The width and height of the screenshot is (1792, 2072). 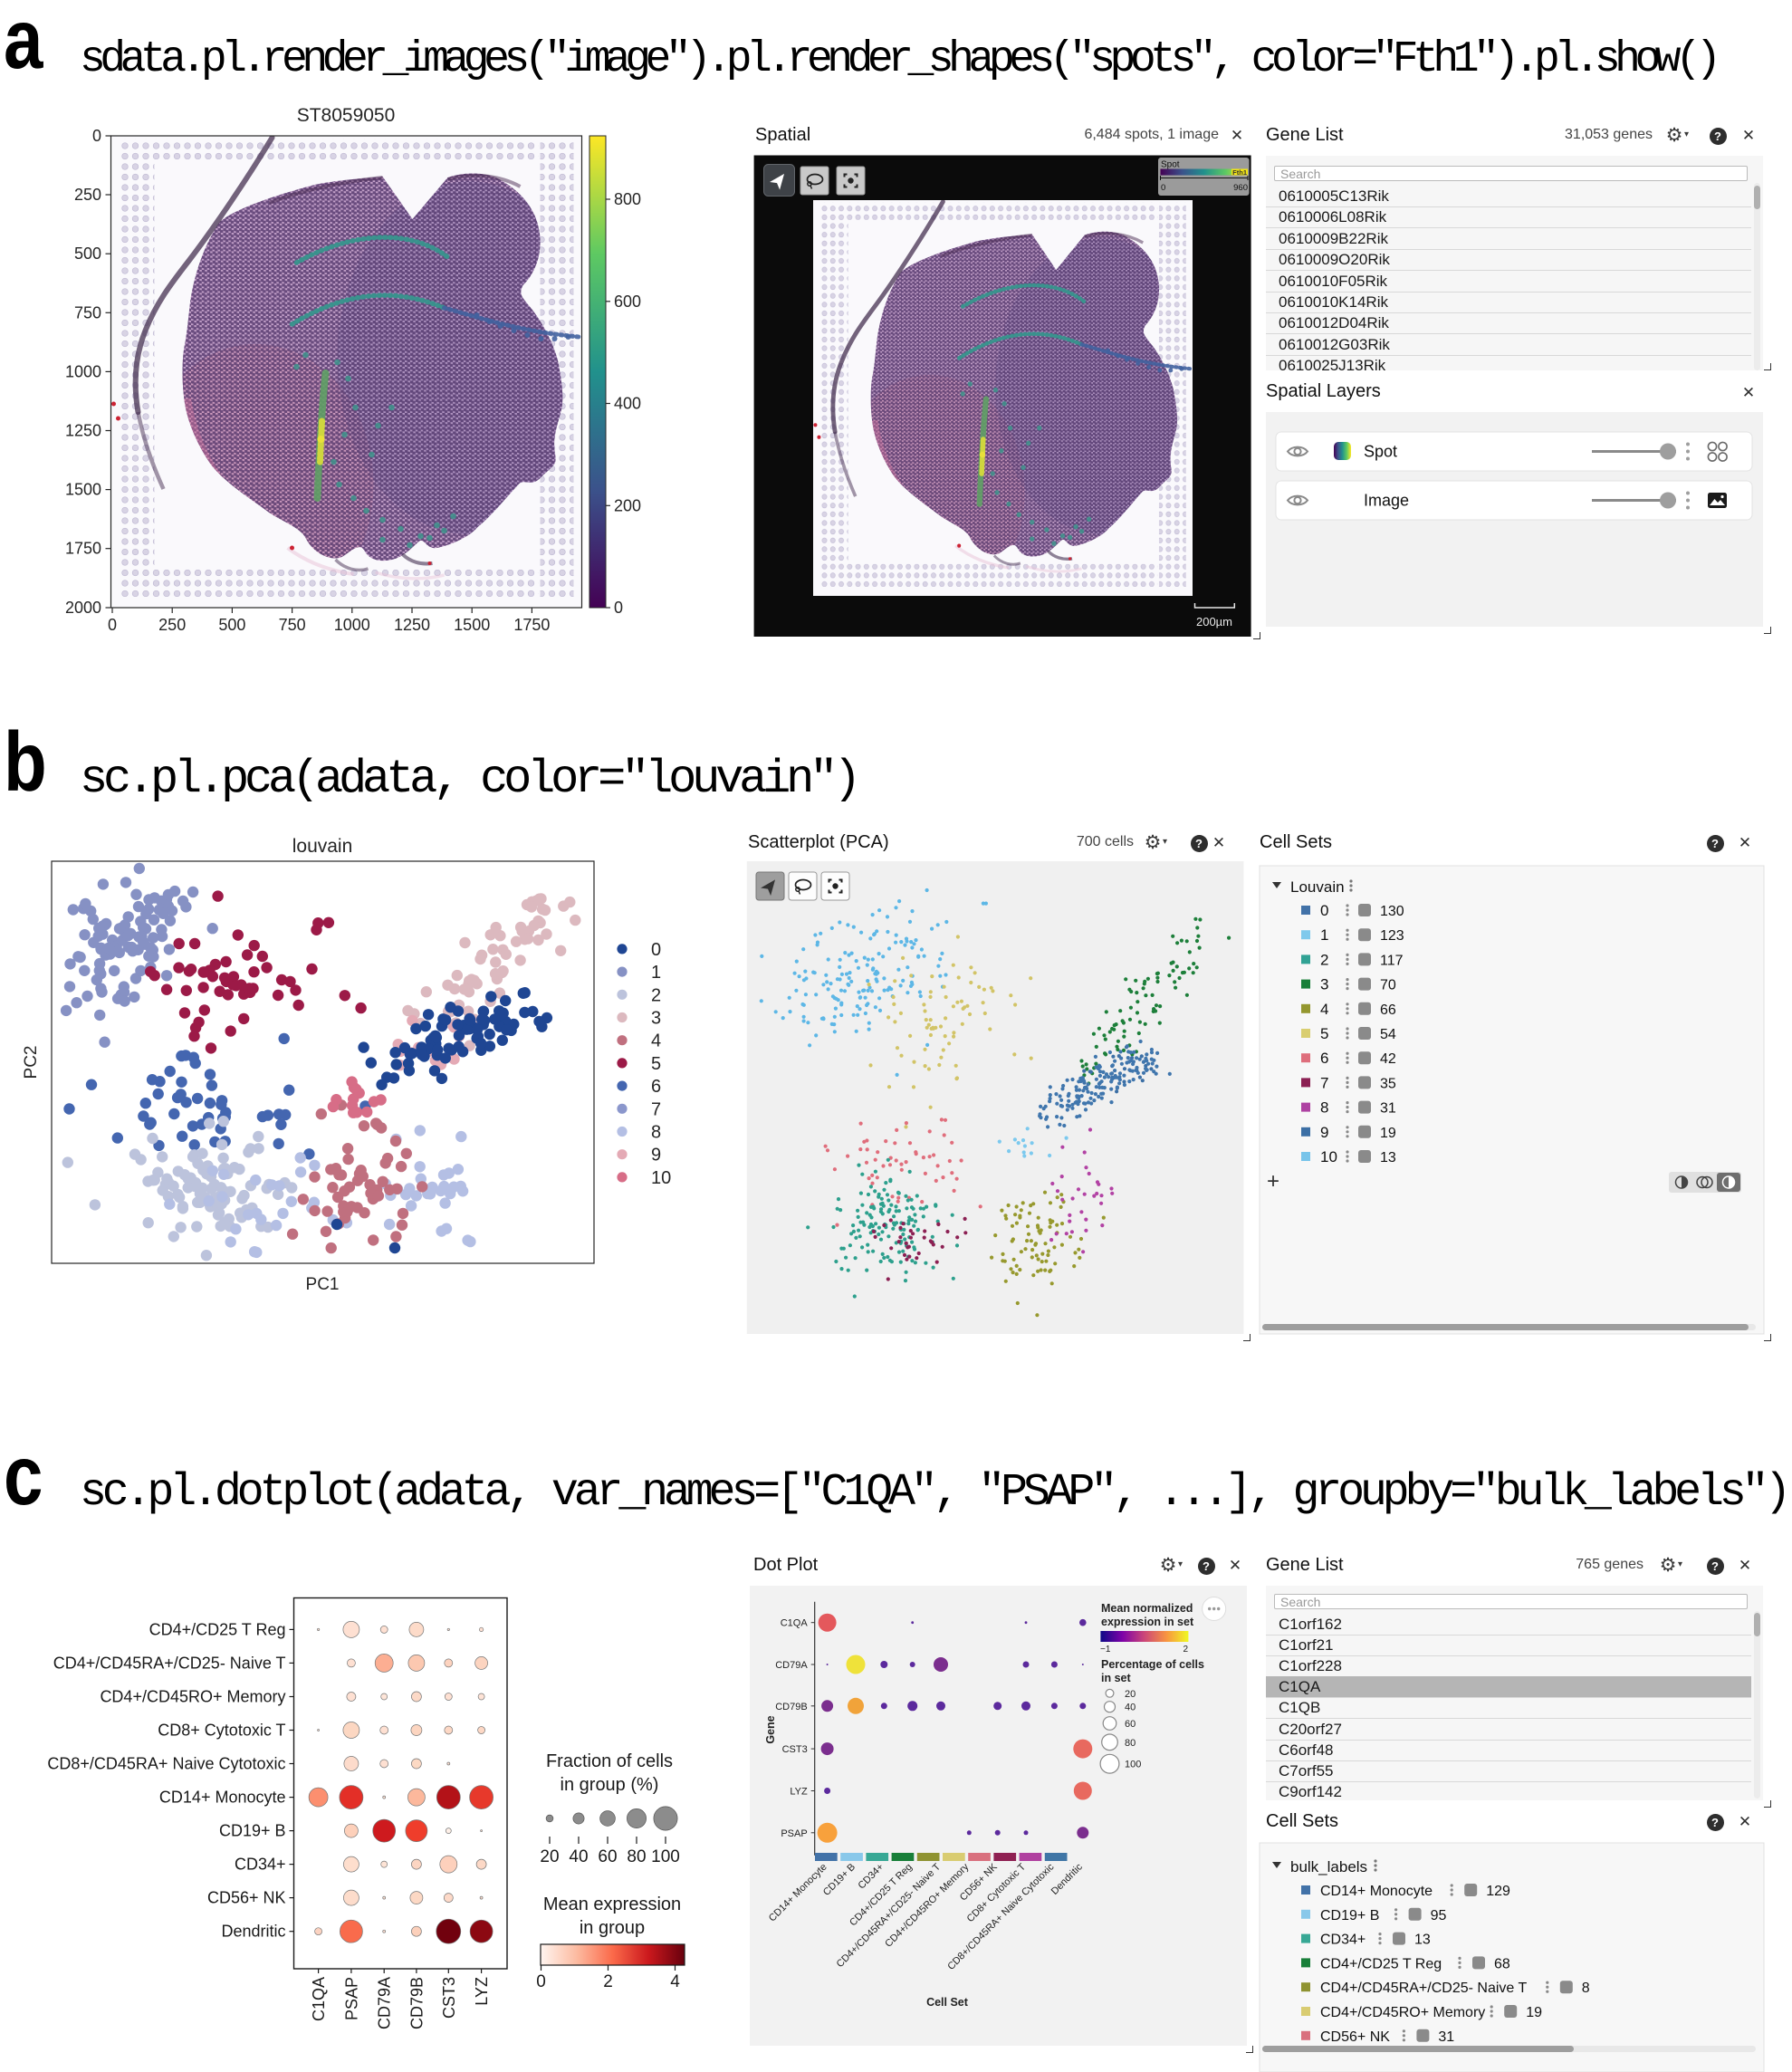 What do you see at coordinates (1392, 960) in the screenshot?
I see `svg-text: 117` at bounding box center [1392, 960].